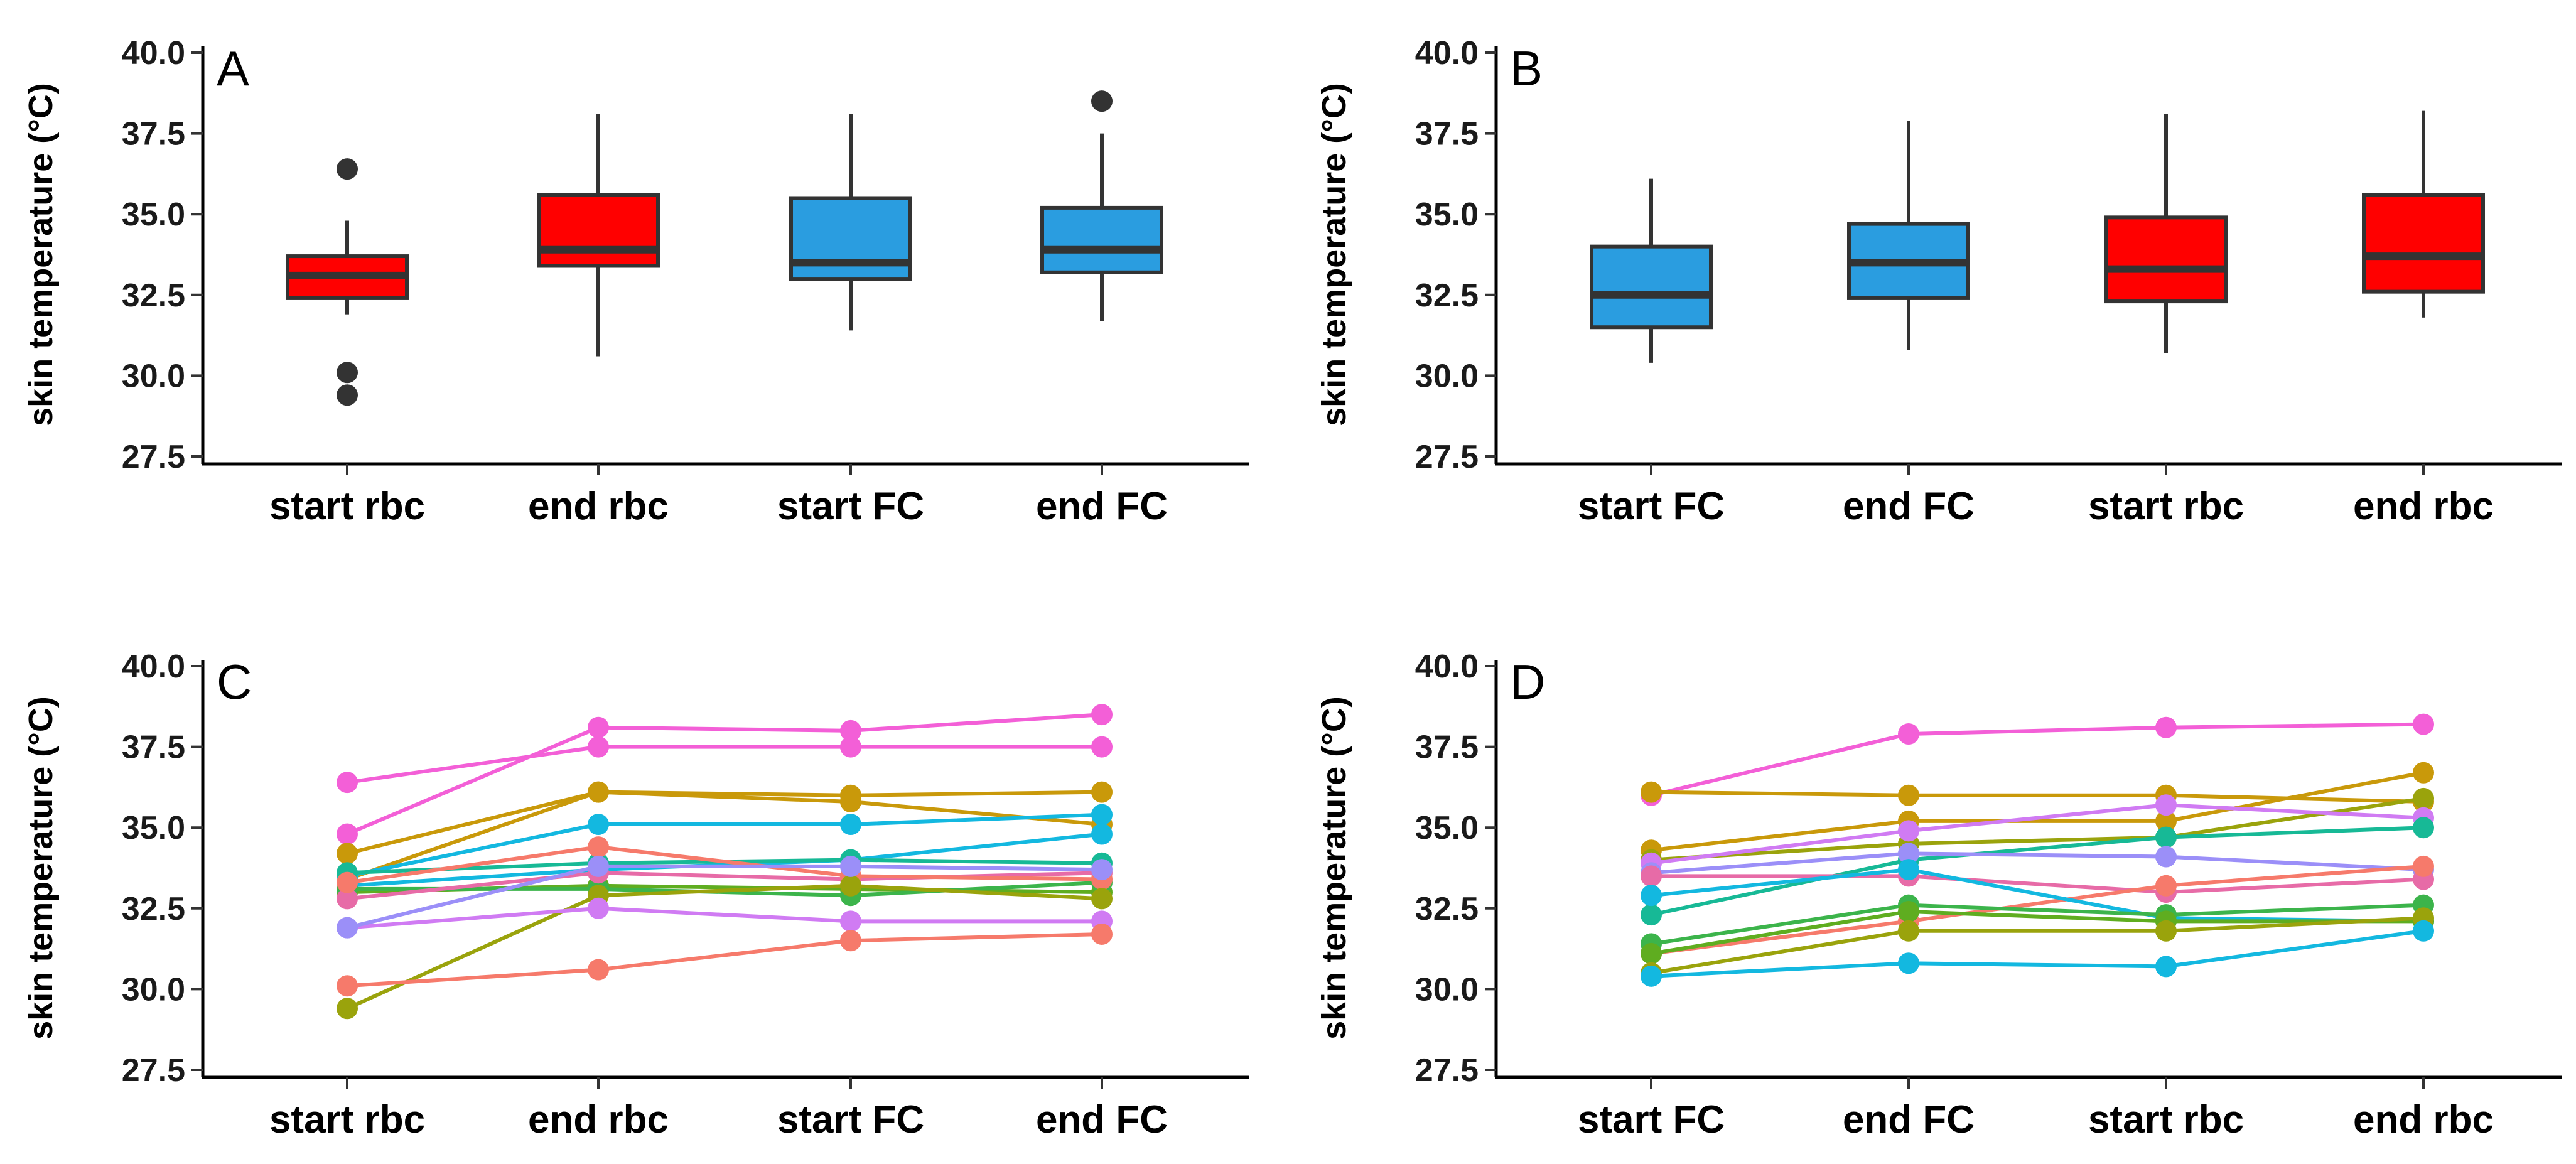 This screenshot has height=1164, width=2576. What do you see at coordinates (153, 909) in the screenshot?
I see `y-tick-label: 32.5` at bounding box center [153, 909].